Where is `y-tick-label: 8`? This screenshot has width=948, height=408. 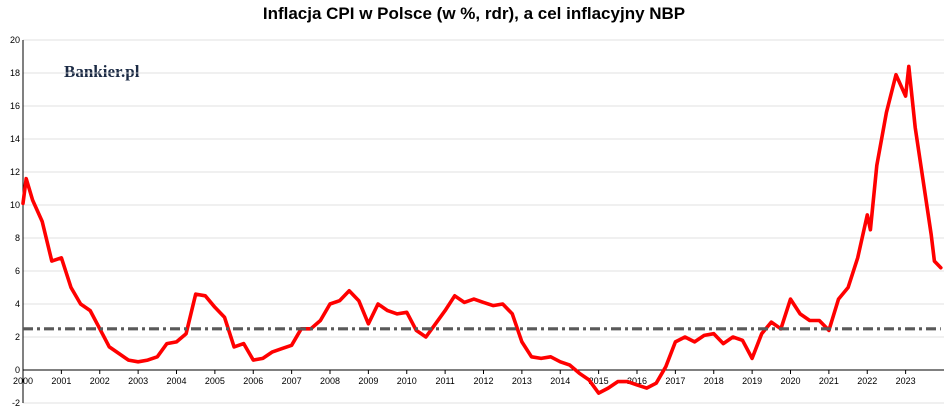 y-tick-label: 8 is located at coordinates (17, 238).